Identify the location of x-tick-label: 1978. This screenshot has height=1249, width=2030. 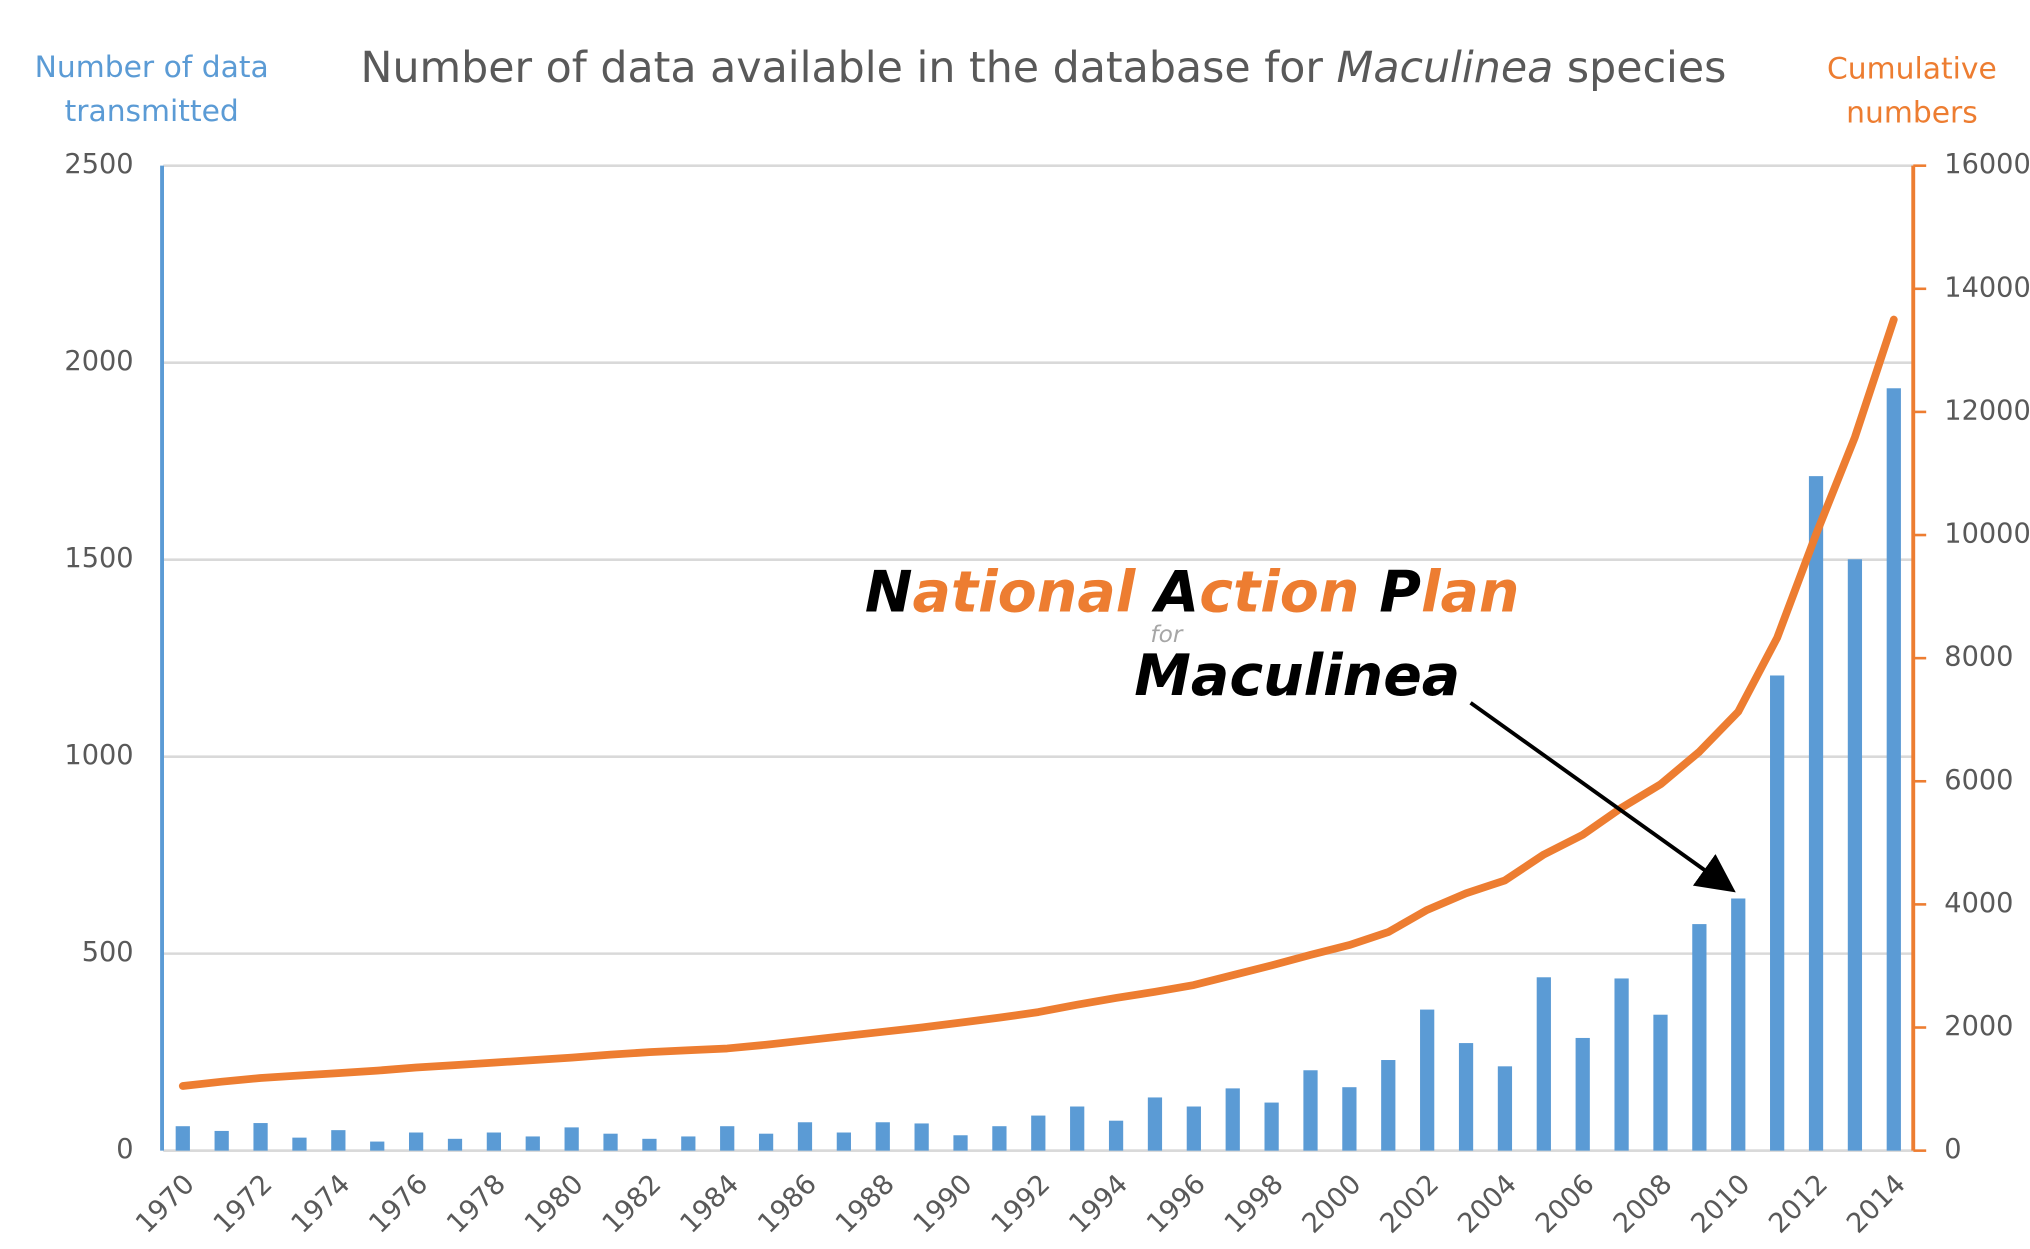
(476, 1204).